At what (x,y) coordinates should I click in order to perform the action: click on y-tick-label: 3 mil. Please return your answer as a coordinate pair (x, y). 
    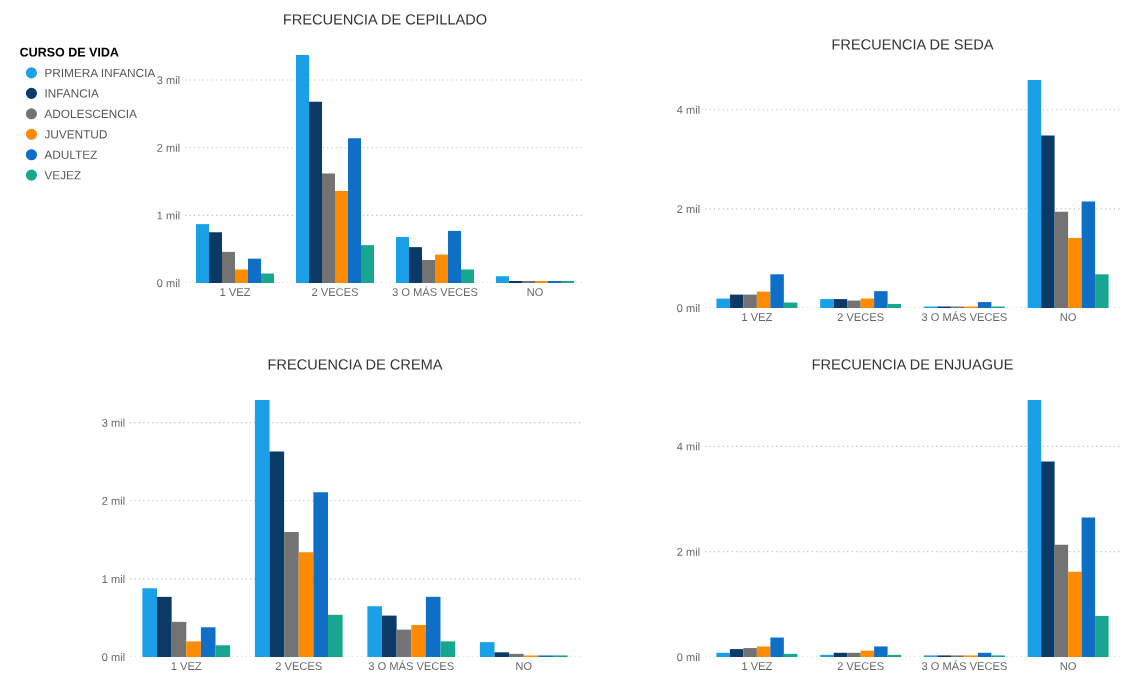
    Looking at the image, I should click on (168, 80).